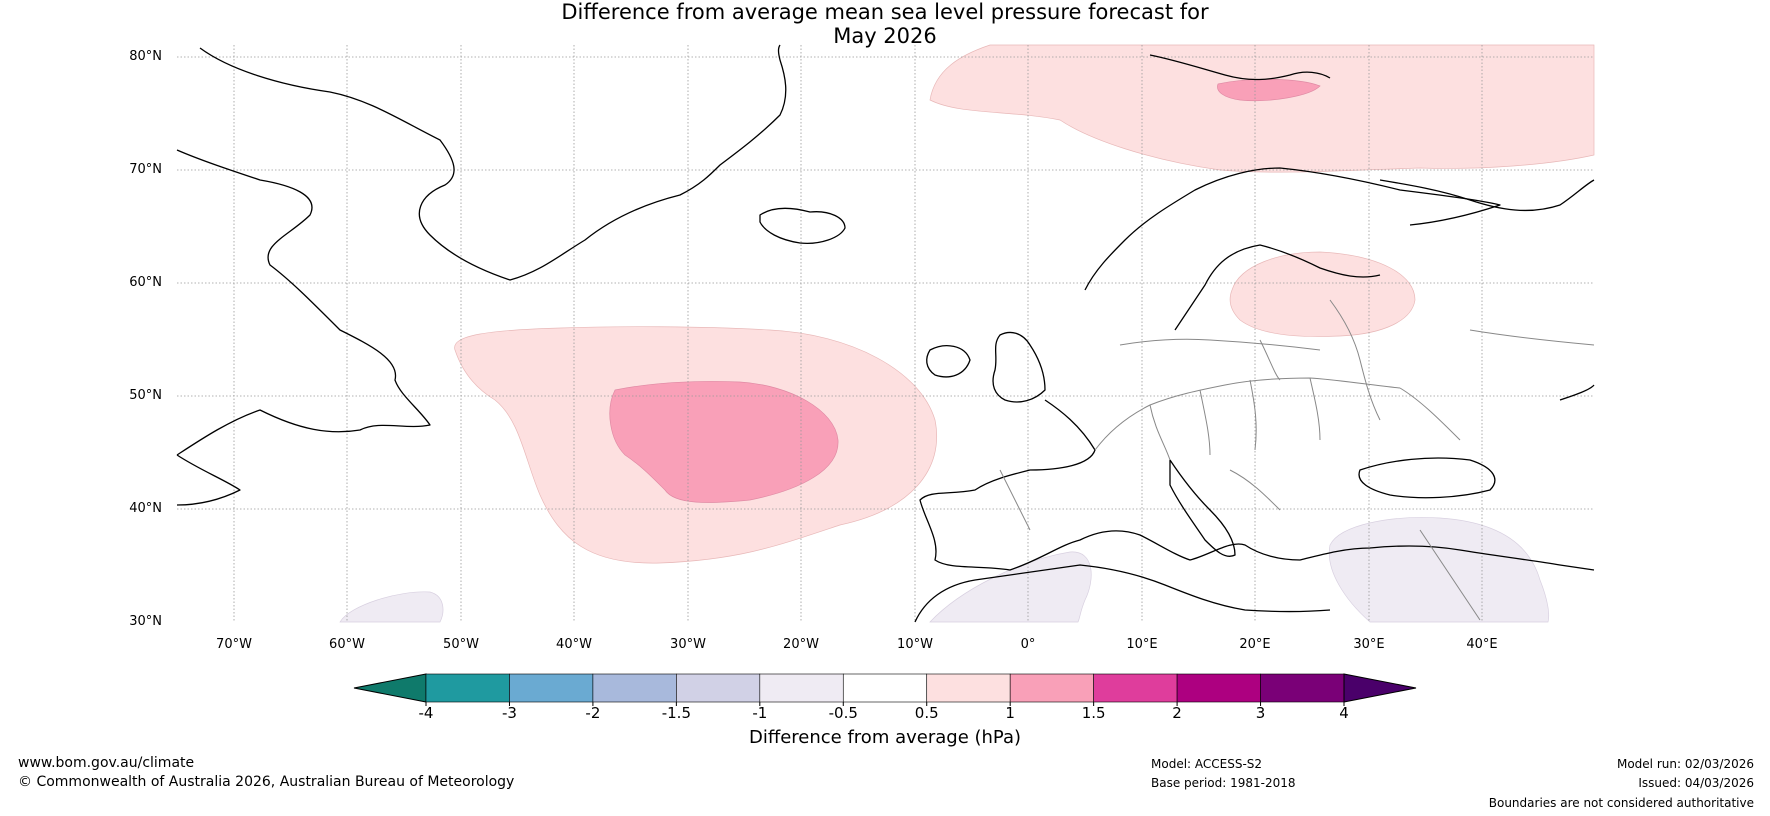  Describe the element at coordinates (1260, 713) in the screenshot. I see `colorbar-tick-label: 3` at that location.